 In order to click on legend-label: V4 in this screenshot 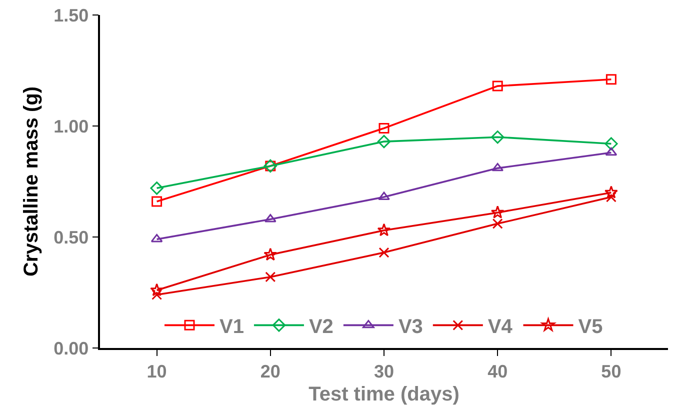, I will do `click(501, 327)`.